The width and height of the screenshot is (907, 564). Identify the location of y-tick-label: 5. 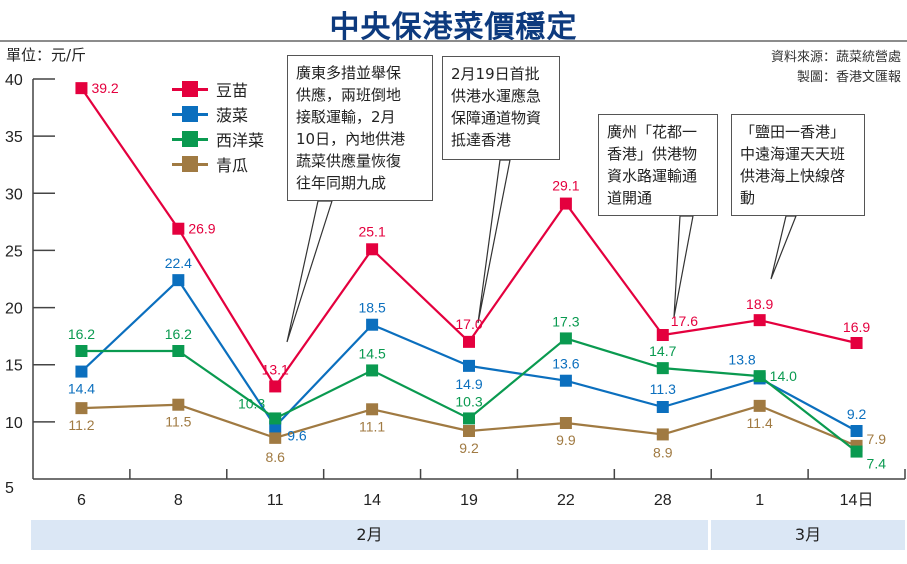
(9, 488).